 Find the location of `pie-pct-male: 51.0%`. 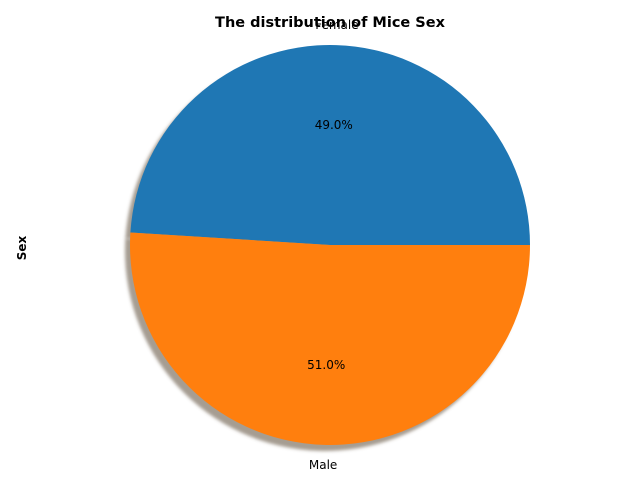

pie-pct-male: 51.0% is located at coordinates (326, 365).